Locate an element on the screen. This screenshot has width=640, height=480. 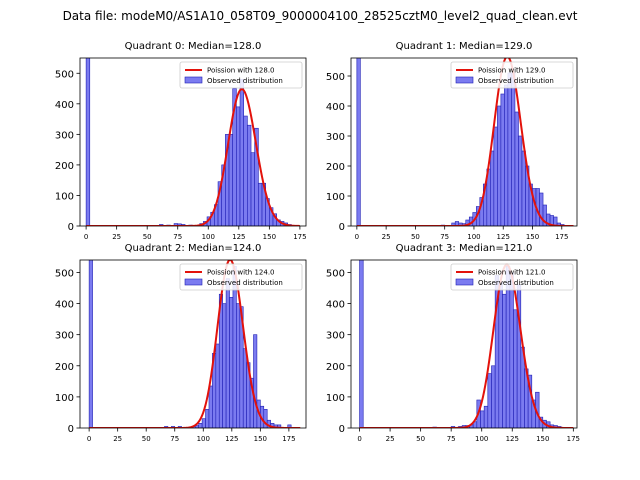
panel-title: Quadrant 2: Median=124.0 is located at coordinates (193, 248).